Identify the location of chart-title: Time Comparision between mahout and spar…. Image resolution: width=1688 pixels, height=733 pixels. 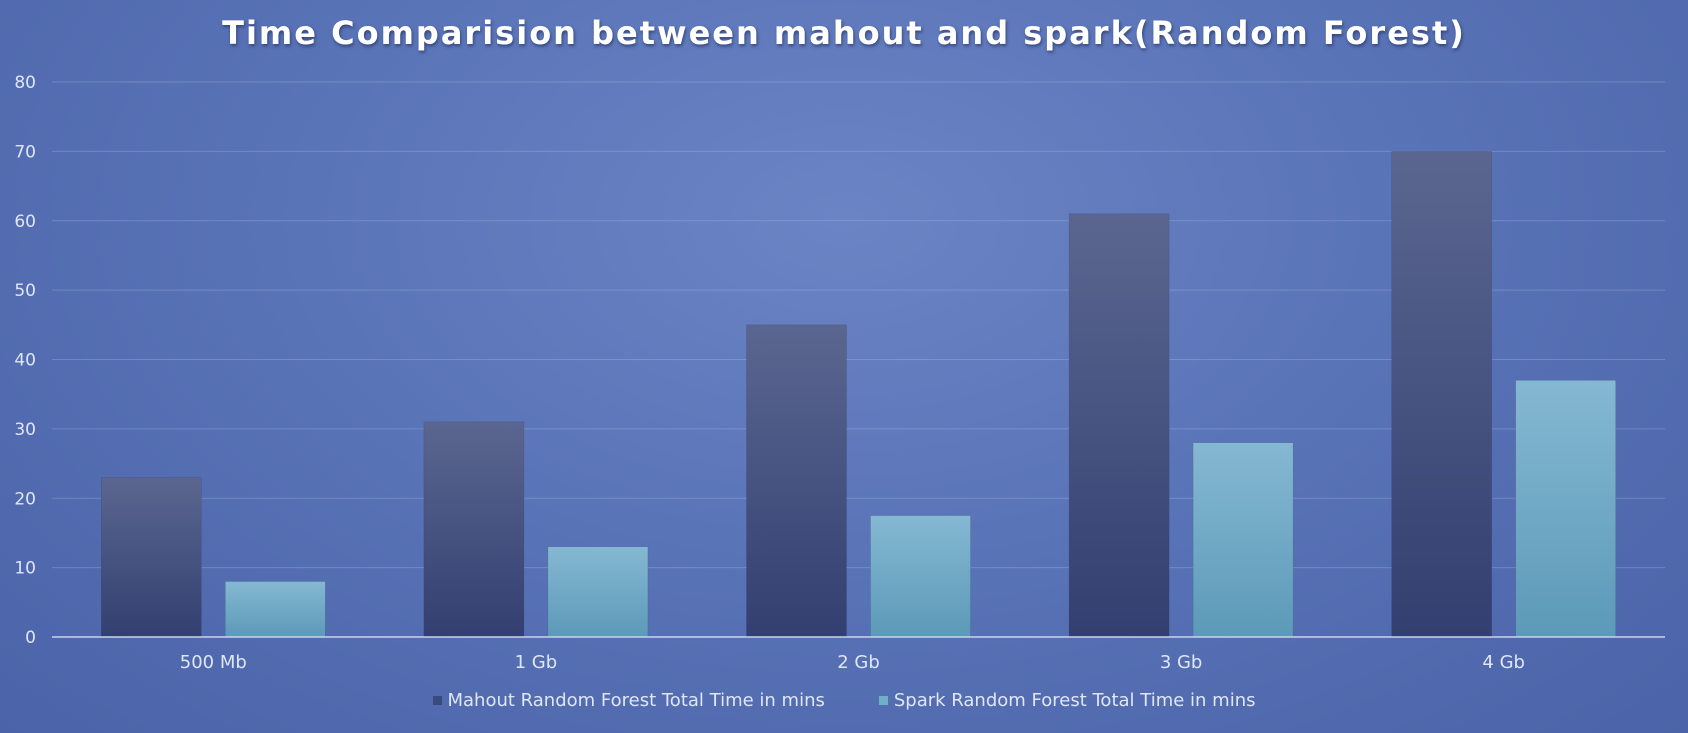
(844, 33).